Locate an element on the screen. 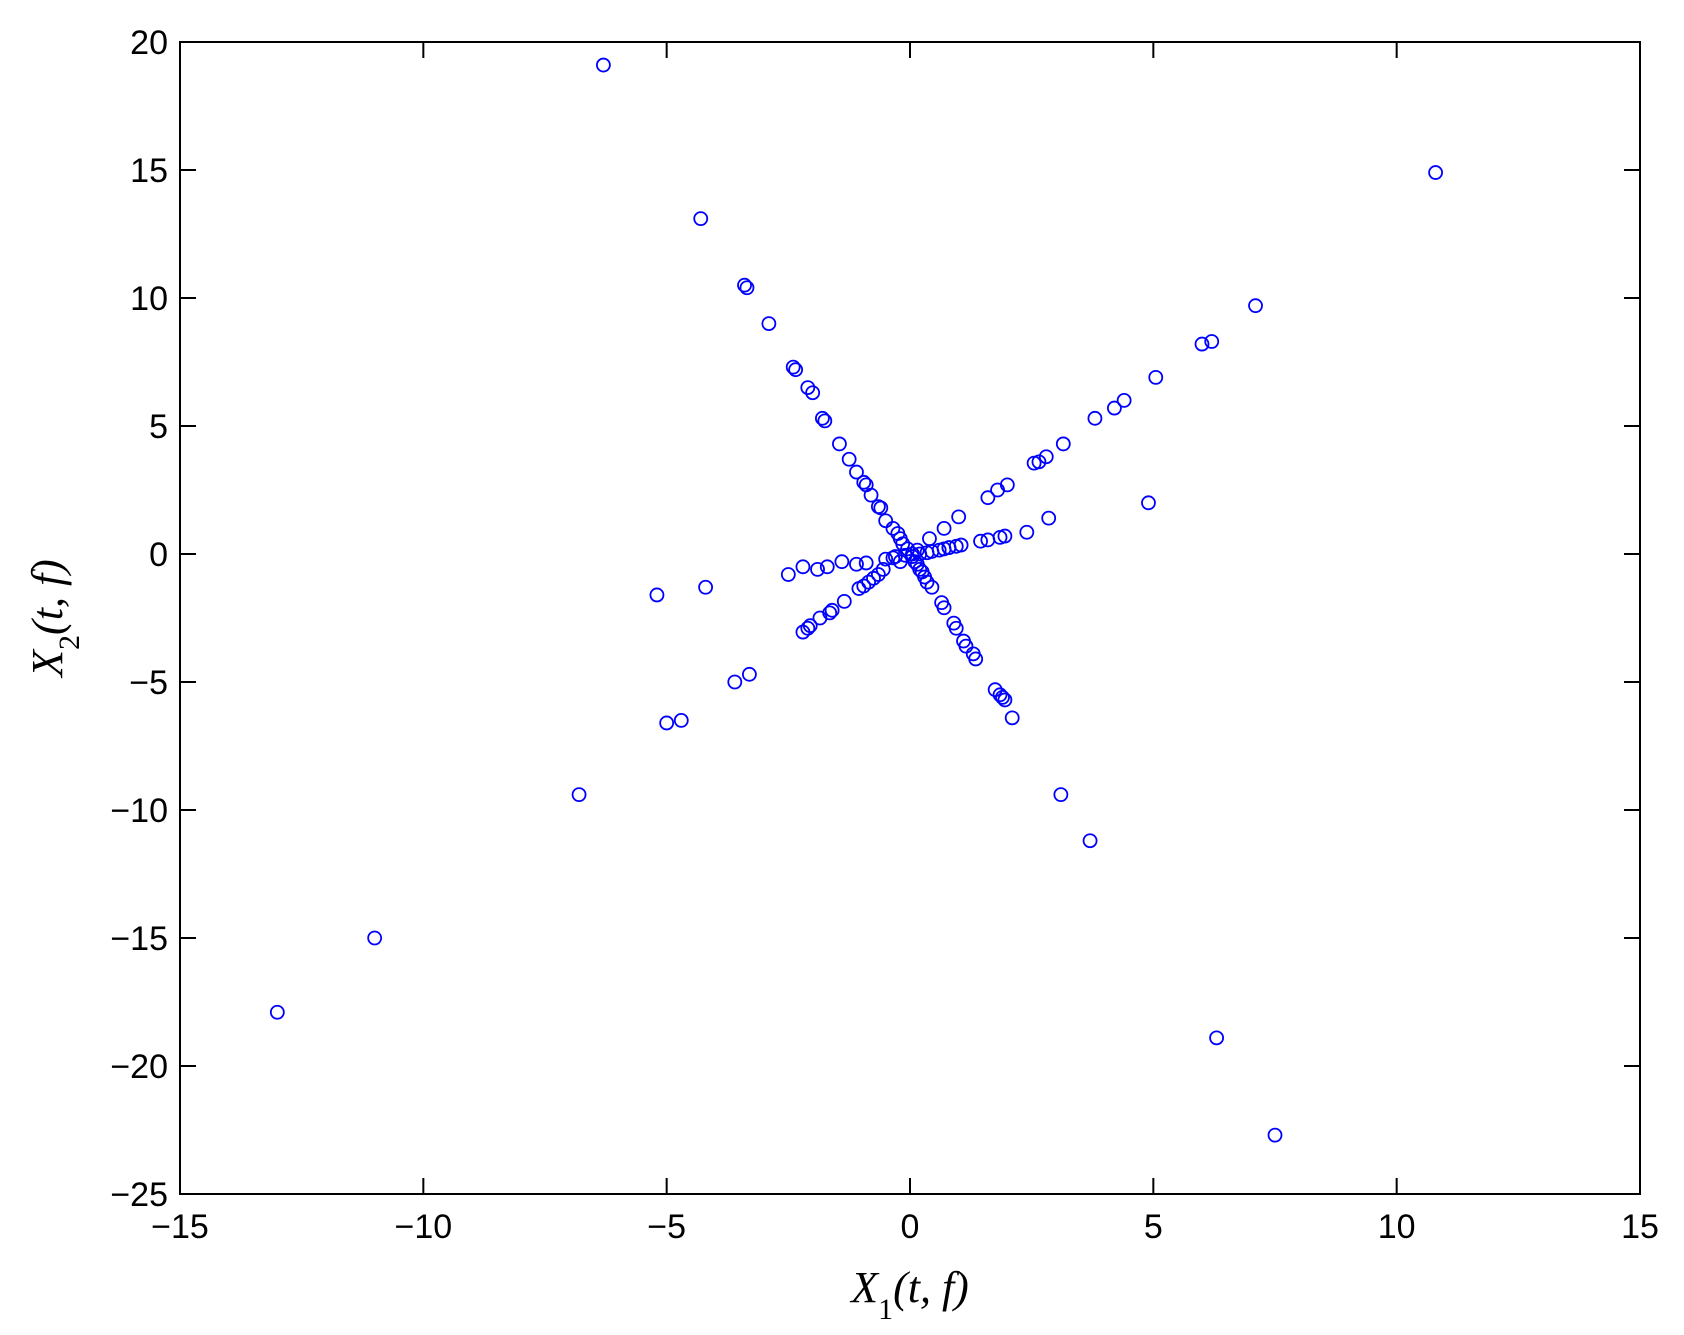  y-tick-label: −25 is located at coordinates (139, 1195).